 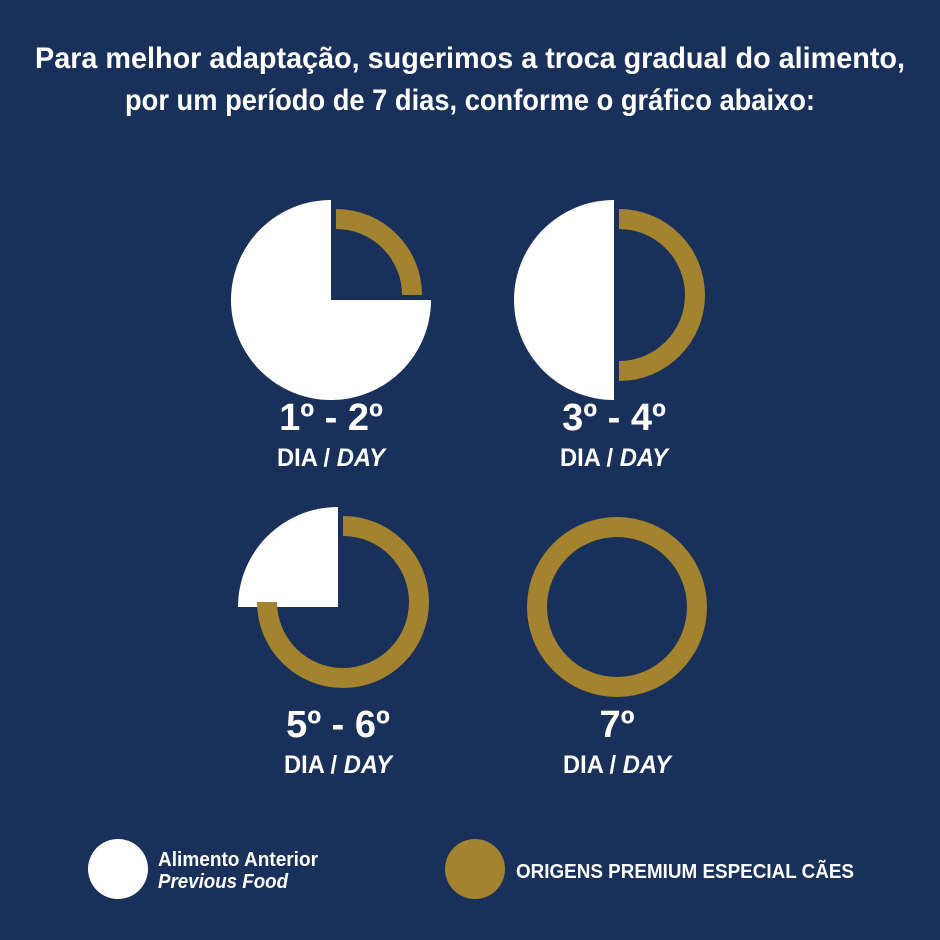 What do you see at coordinates (616, 725) in the screenshot?
I see `days-label: 7º` at bounding box center [616, 725].